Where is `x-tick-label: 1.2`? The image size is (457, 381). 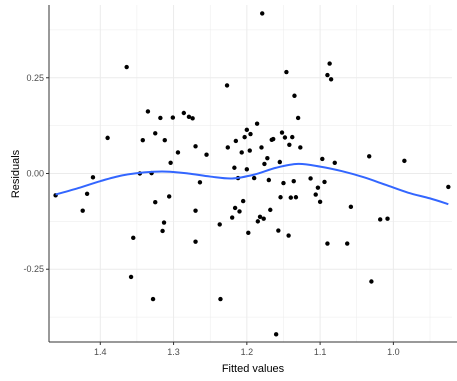 x-tick-label: 1.2 is located at coordinates (247, 352).